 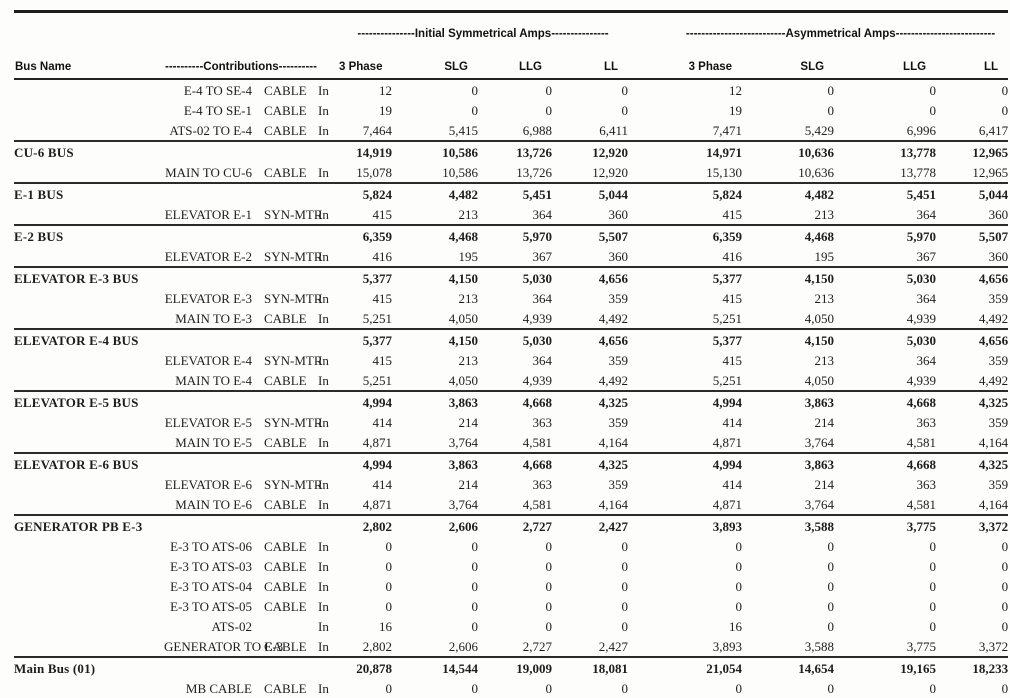 What do you see at coordinates (515, 61) in the screenshot?
I see `col-header-sym-llg: LLG` at bounding box center [515, 61].